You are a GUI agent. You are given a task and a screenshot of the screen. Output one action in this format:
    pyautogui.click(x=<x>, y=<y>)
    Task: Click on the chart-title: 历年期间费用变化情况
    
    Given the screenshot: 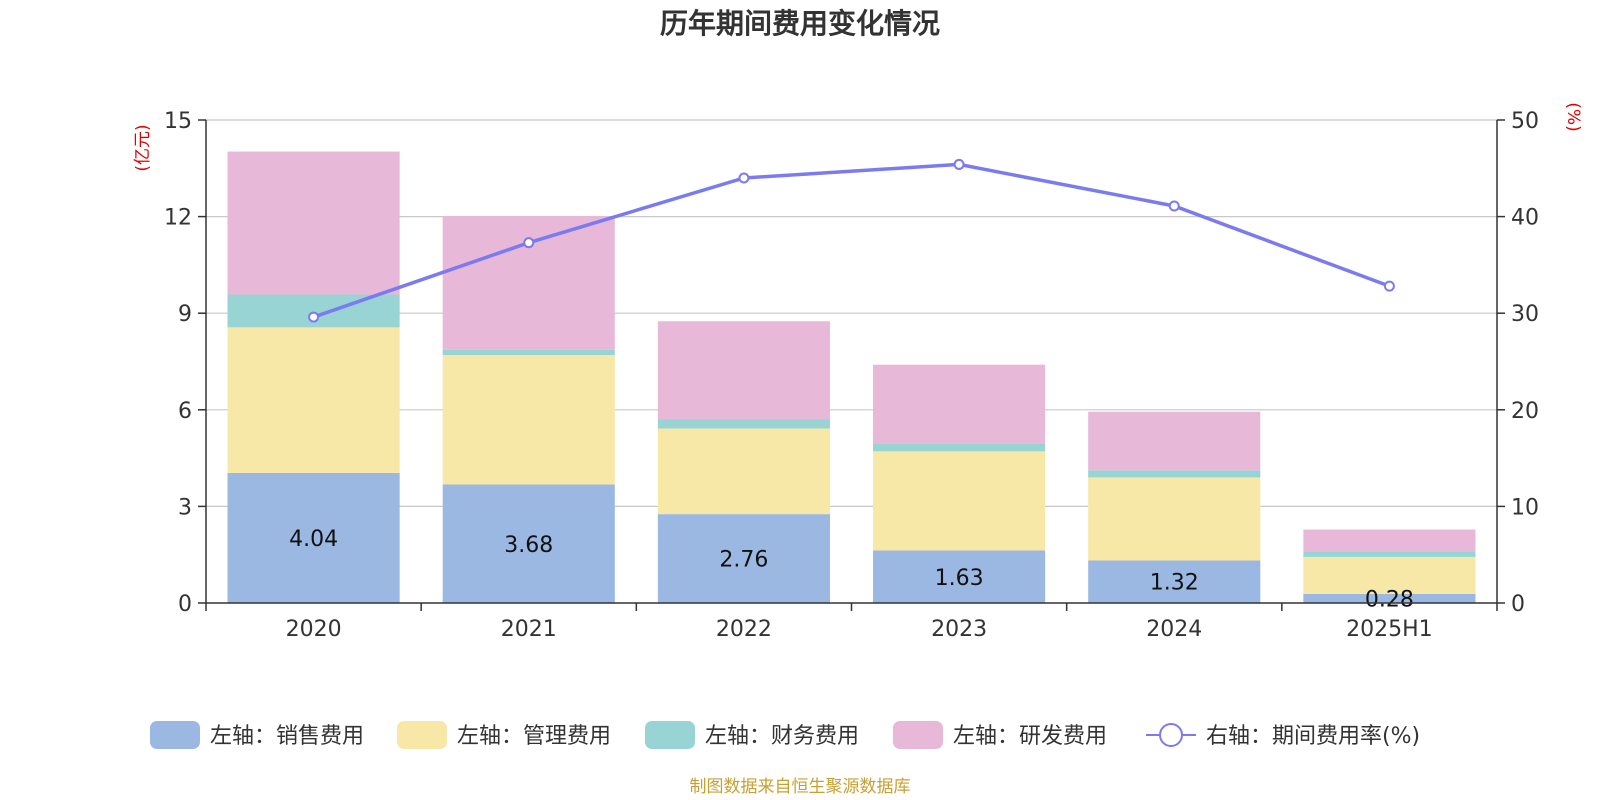 What is the action you would take?
    pyautogui.click(x=800, y=23)
    